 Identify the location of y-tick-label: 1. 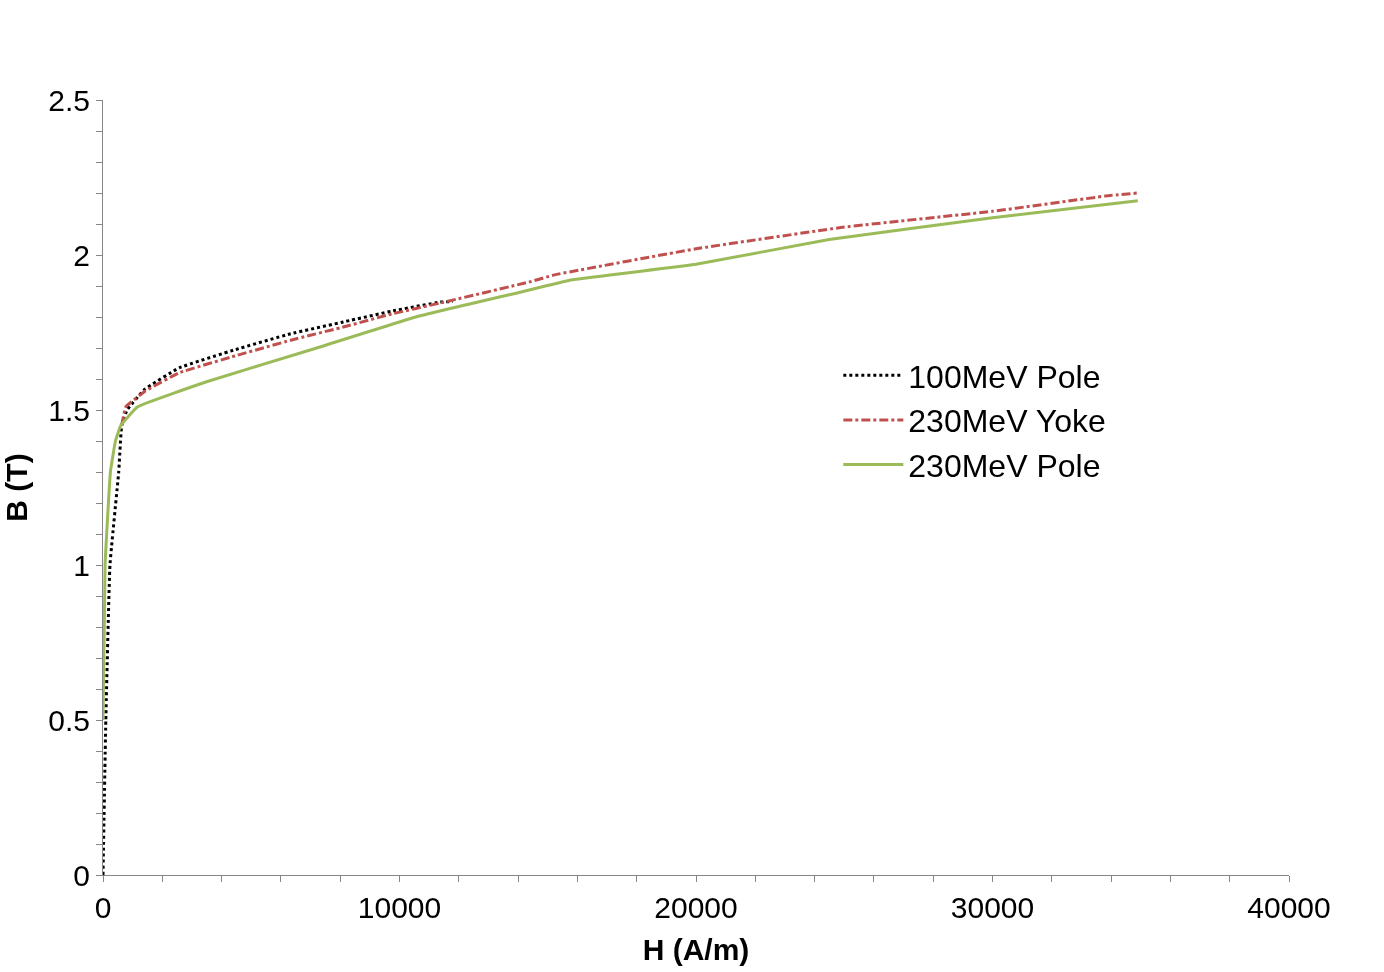
(81, 565).